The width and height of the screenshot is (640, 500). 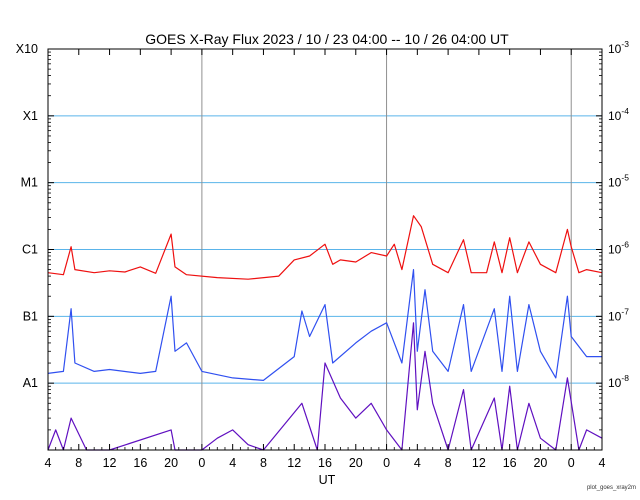 I want to click on x-tick-label-1: 8, so click(x=78, y=463).